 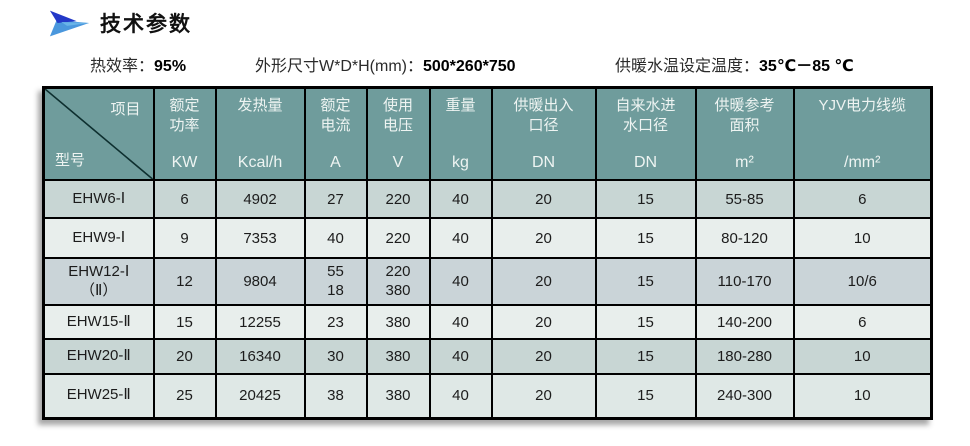 What do you see at coordinates (744, 133) in the screenshot?
I see `col-header-ref-area: 供暖参考 面积 m²` at bounding box center [744, 133].